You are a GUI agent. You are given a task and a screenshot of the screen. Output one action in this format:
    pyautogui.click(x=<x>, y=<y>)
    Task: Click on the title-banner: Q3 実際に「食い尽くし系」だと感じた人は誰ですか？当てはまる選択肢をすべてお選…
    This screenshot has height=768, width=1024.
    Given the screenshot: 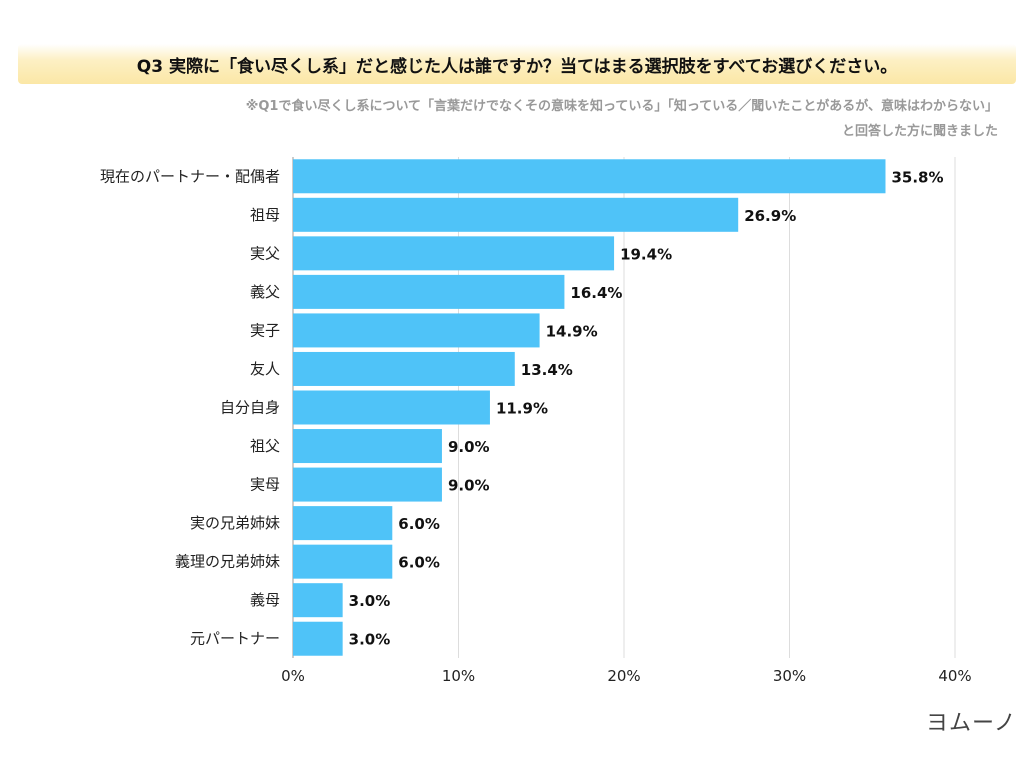 What is the action you would take?
    pyautogui.click(x=517, y=64)
    